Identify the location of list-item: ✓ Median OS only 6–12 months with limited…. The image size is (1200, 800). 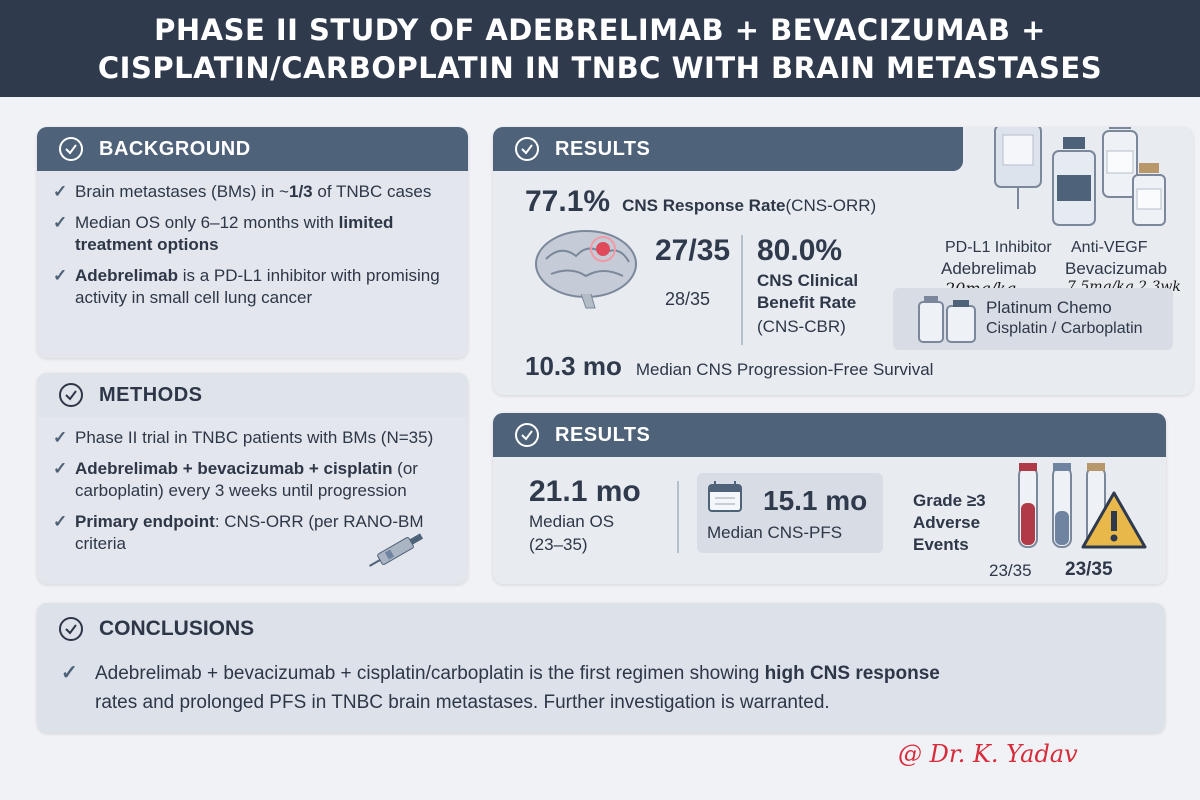
(223, 233).